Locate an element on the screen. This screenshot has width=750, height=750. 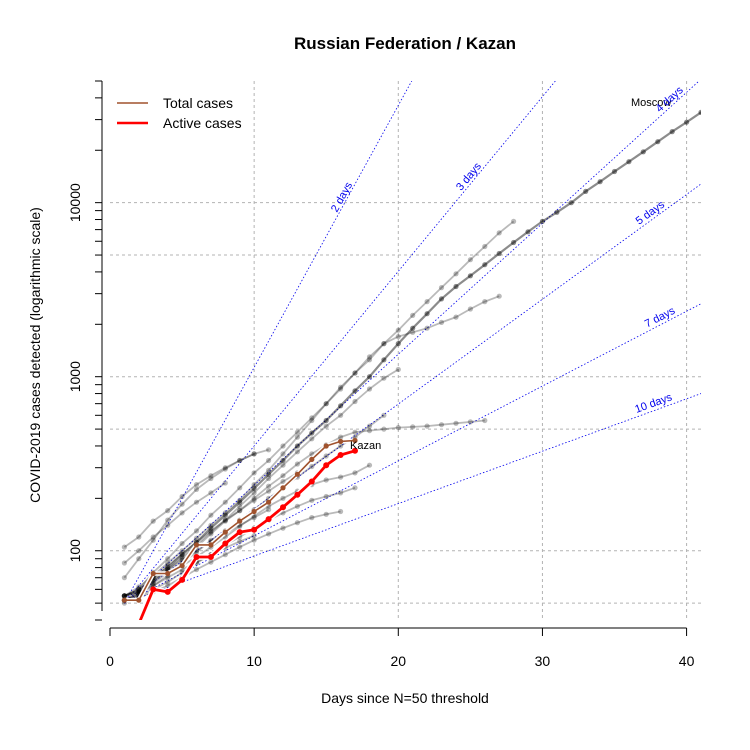
chart-title: Russian Federation / Kazan is located at coordinates (405, 43).